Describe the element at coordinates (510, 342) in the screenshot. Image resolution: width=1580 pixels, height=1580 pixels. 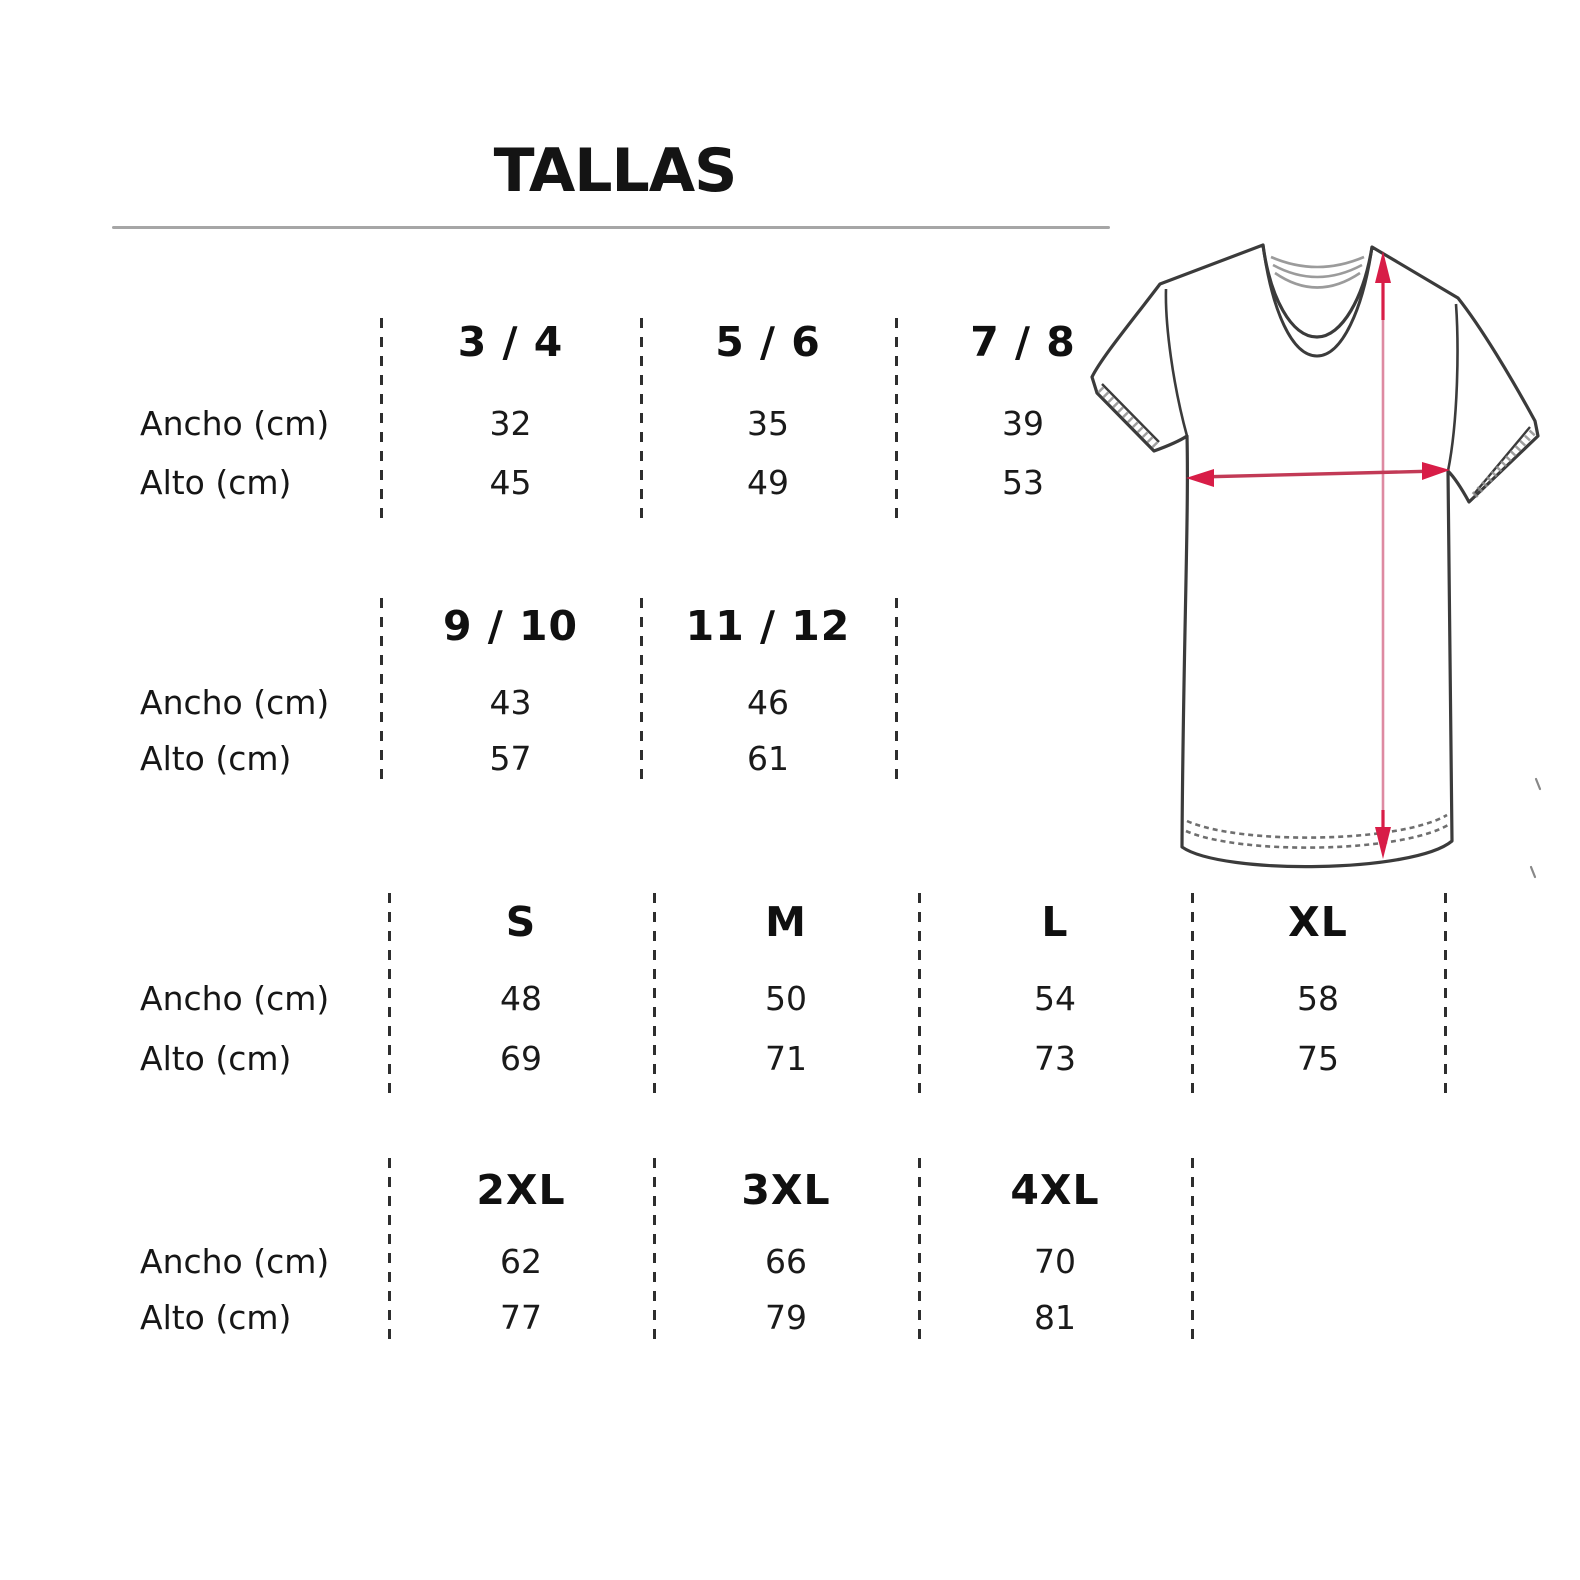
I see `size-header: 3 / 4` at that location.